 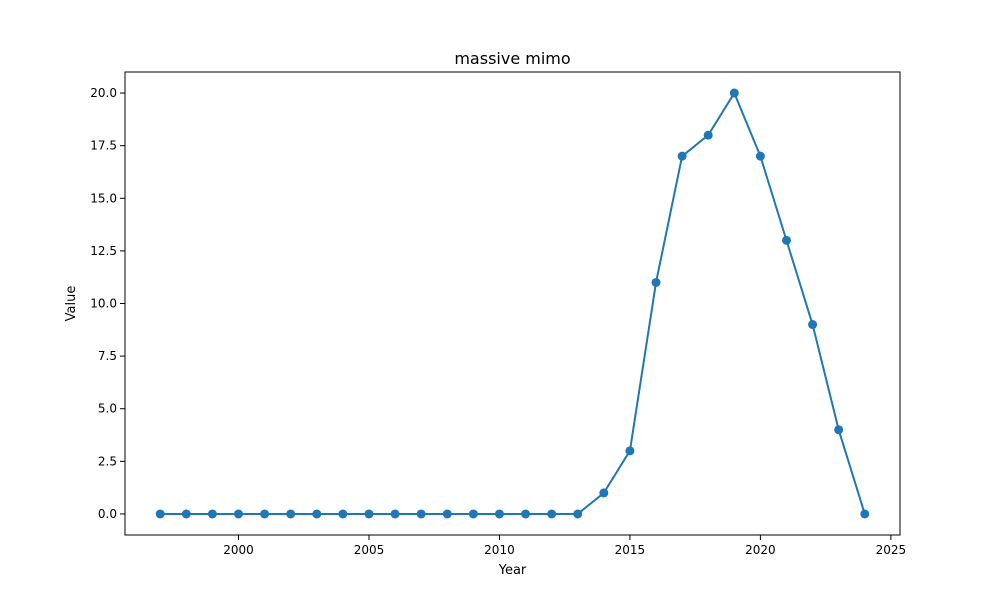 What do you see at coordinates (564, 546) in the screenshot?
I see `x-axis-ticks: 2000 2005 2010 2015 2020 2025` at bounding box center [564, 546].